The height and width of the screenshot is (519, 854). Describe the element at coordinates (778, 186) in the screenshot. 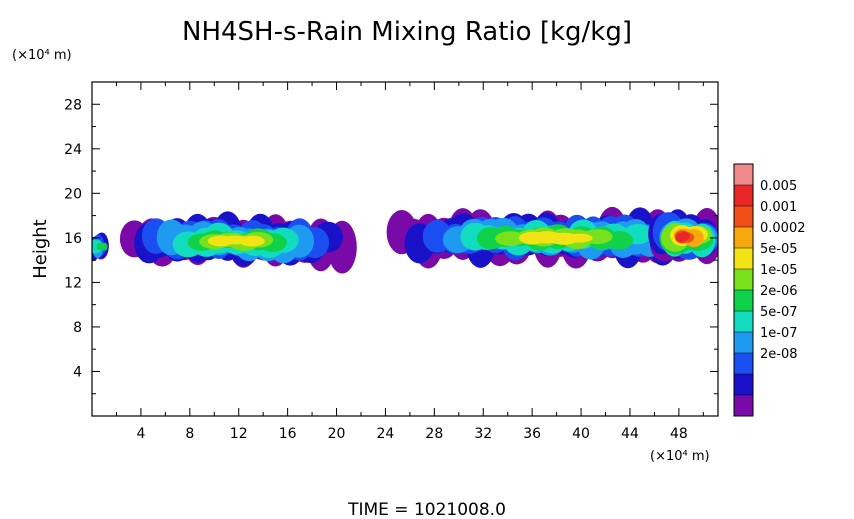

I see `colorbar-label: 0.005` at that location.